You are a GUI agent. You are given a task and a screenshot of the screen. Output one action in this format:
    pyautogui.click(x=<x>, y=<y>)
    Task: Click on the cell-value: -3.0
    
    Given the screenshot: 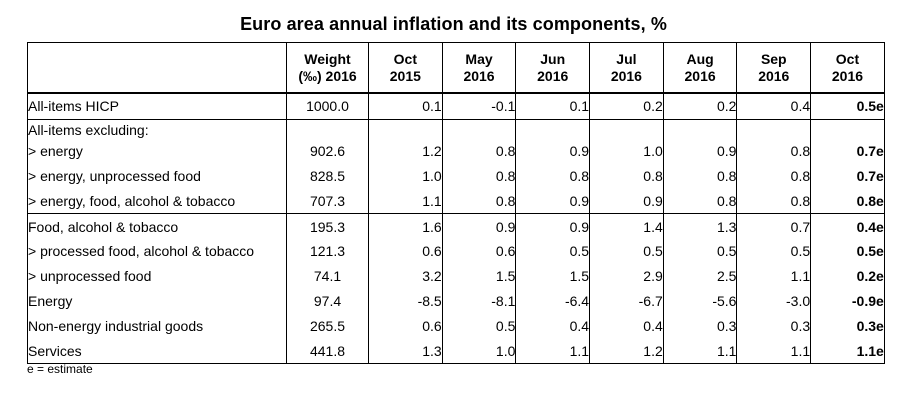 What is the action you would take?
    pyautogui.click(x=774, y=301)
    